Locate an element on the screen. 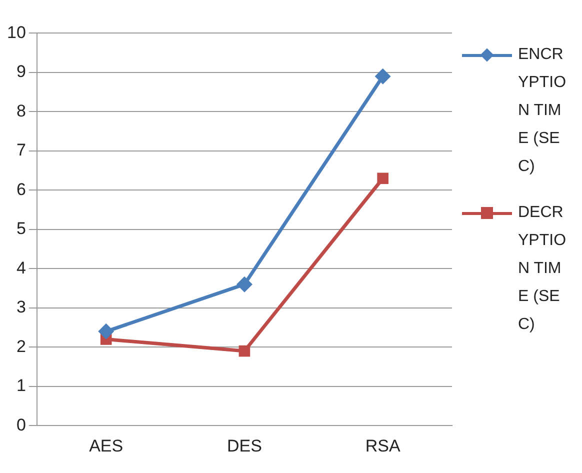 Image resolution: width=582 pixels, height=473 pixels. y-tick-label: 7 is located at coordinates (21, 150).